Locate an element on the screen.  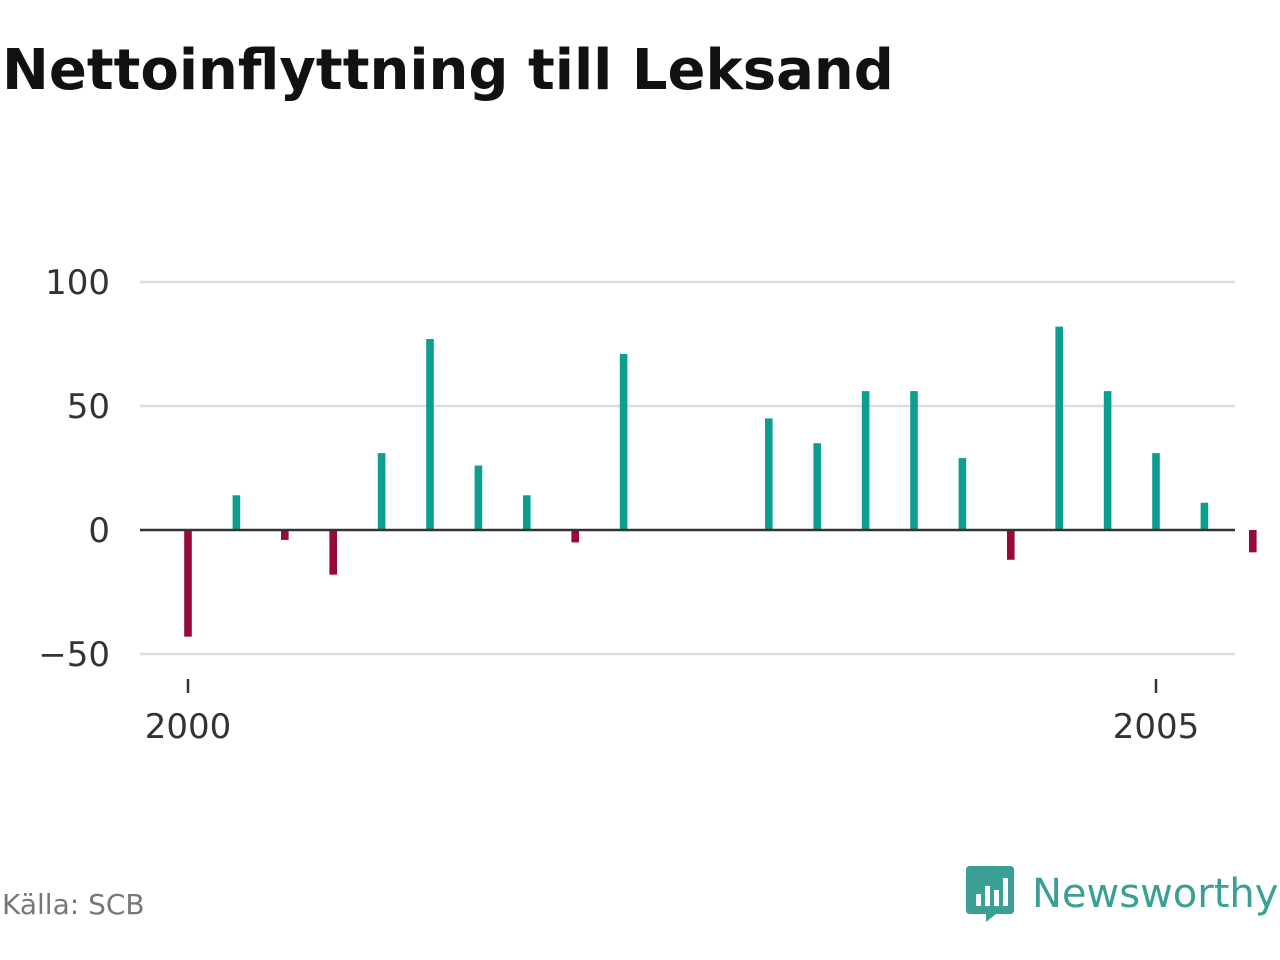
x-tick-label: 2005 is located at coordinates (1156, 727).